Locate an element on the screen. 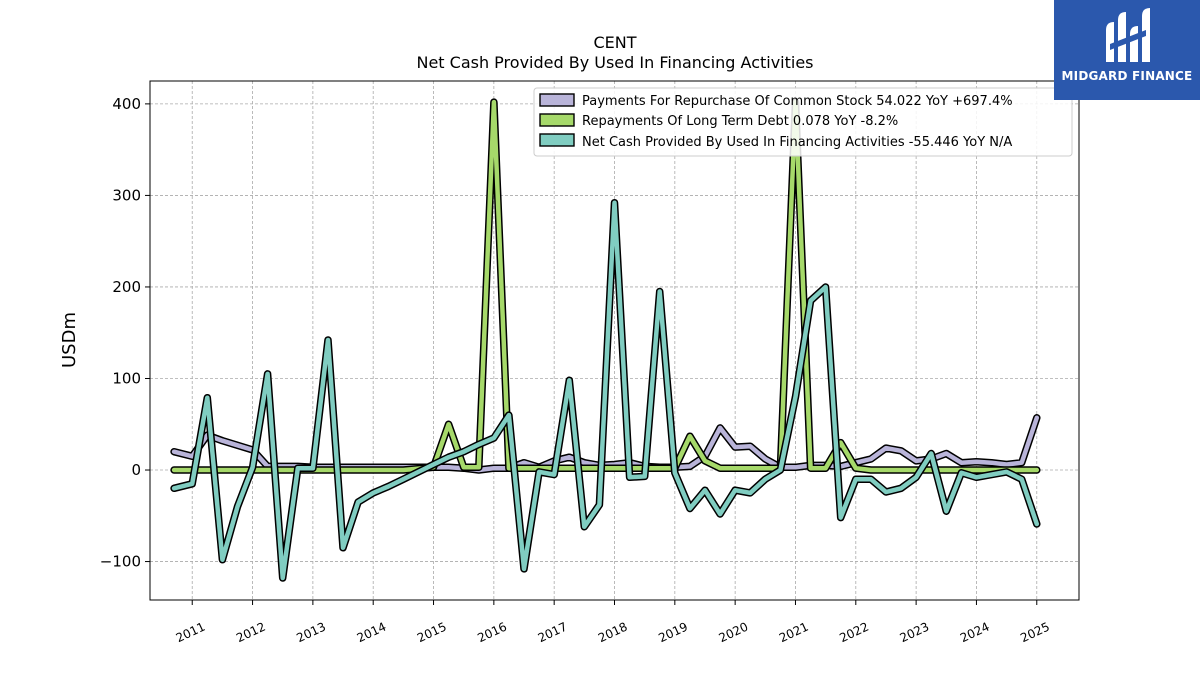 Image resolution: width=1200 pixels, height=675 pixels. y-tick-label: 300 is located at coordinates (126, 195).